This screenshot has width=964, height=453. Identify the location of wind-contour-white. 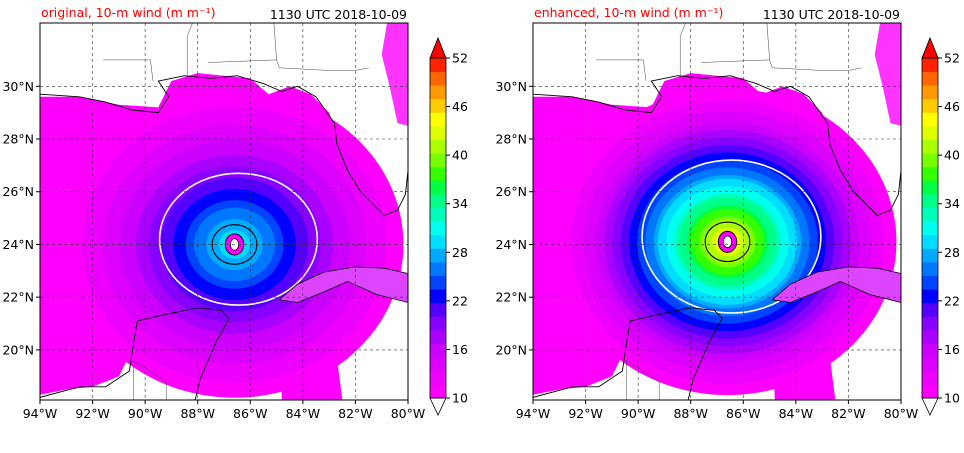
(731, 236).